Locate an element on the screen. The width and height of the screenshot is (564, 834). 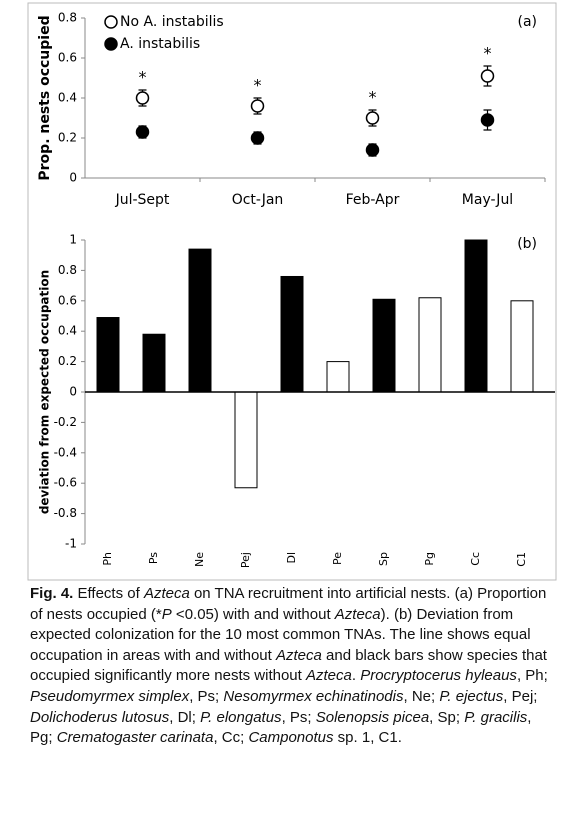
caption-run: , Ne; is located at coordinates (421, 696).